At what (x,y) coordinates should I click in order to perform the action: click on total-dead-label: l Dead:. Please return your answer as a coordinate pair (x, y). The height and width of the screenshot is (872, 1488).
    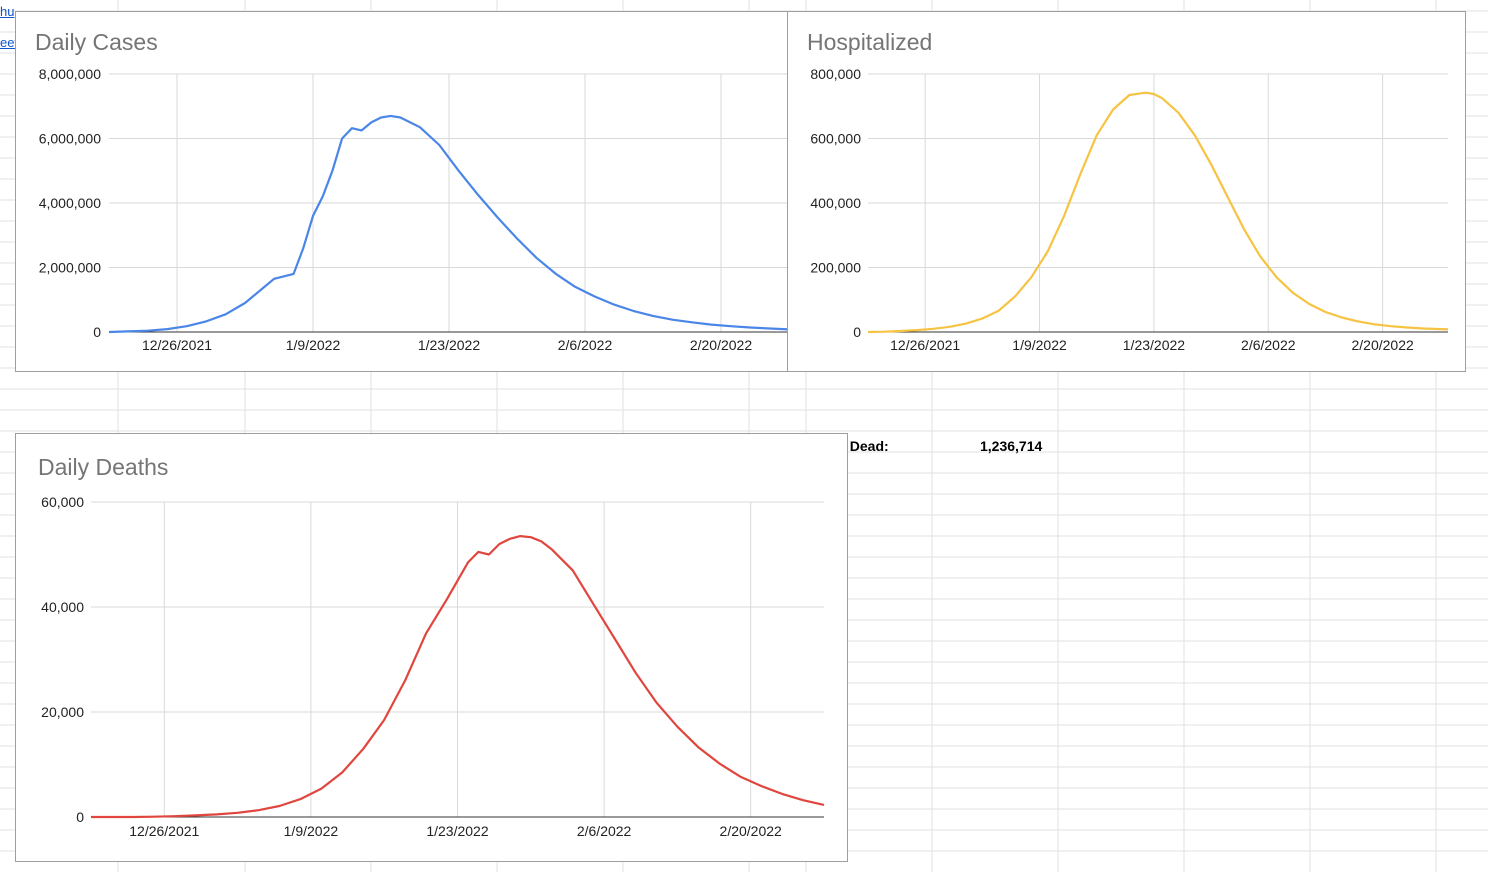
    Looking at the image, I should click on (865, 446).